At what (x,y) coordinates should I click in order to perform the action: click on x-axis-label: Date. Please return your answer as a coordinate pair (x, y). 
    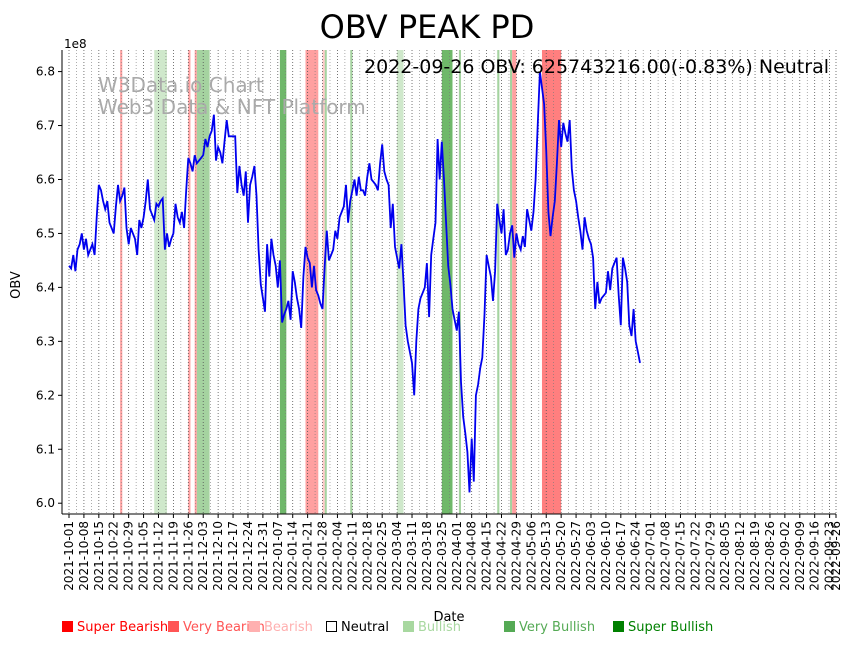
    Looking at the image, I should click on (448, 617).